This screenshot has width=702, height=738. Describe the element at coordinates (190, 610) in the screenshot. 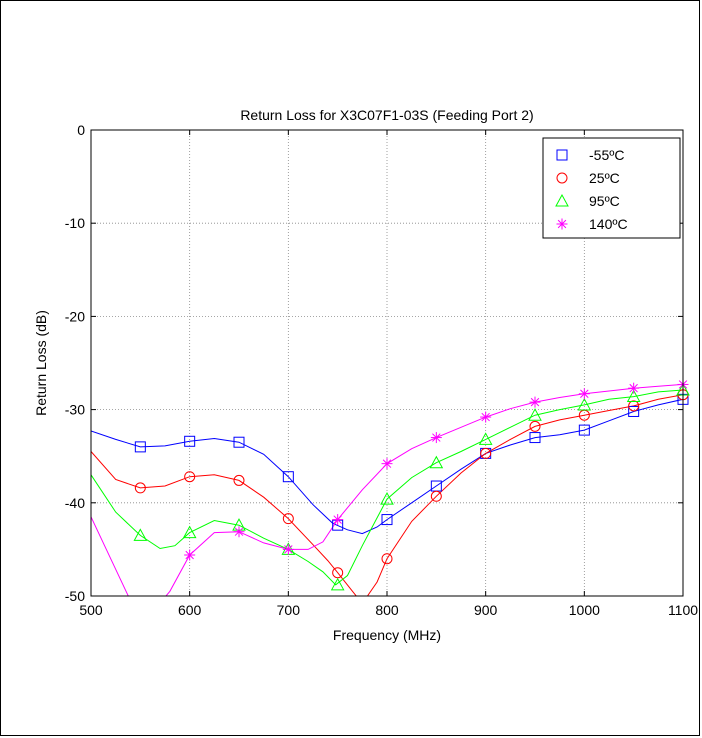

I see `x-tick-label: 600` at that location.